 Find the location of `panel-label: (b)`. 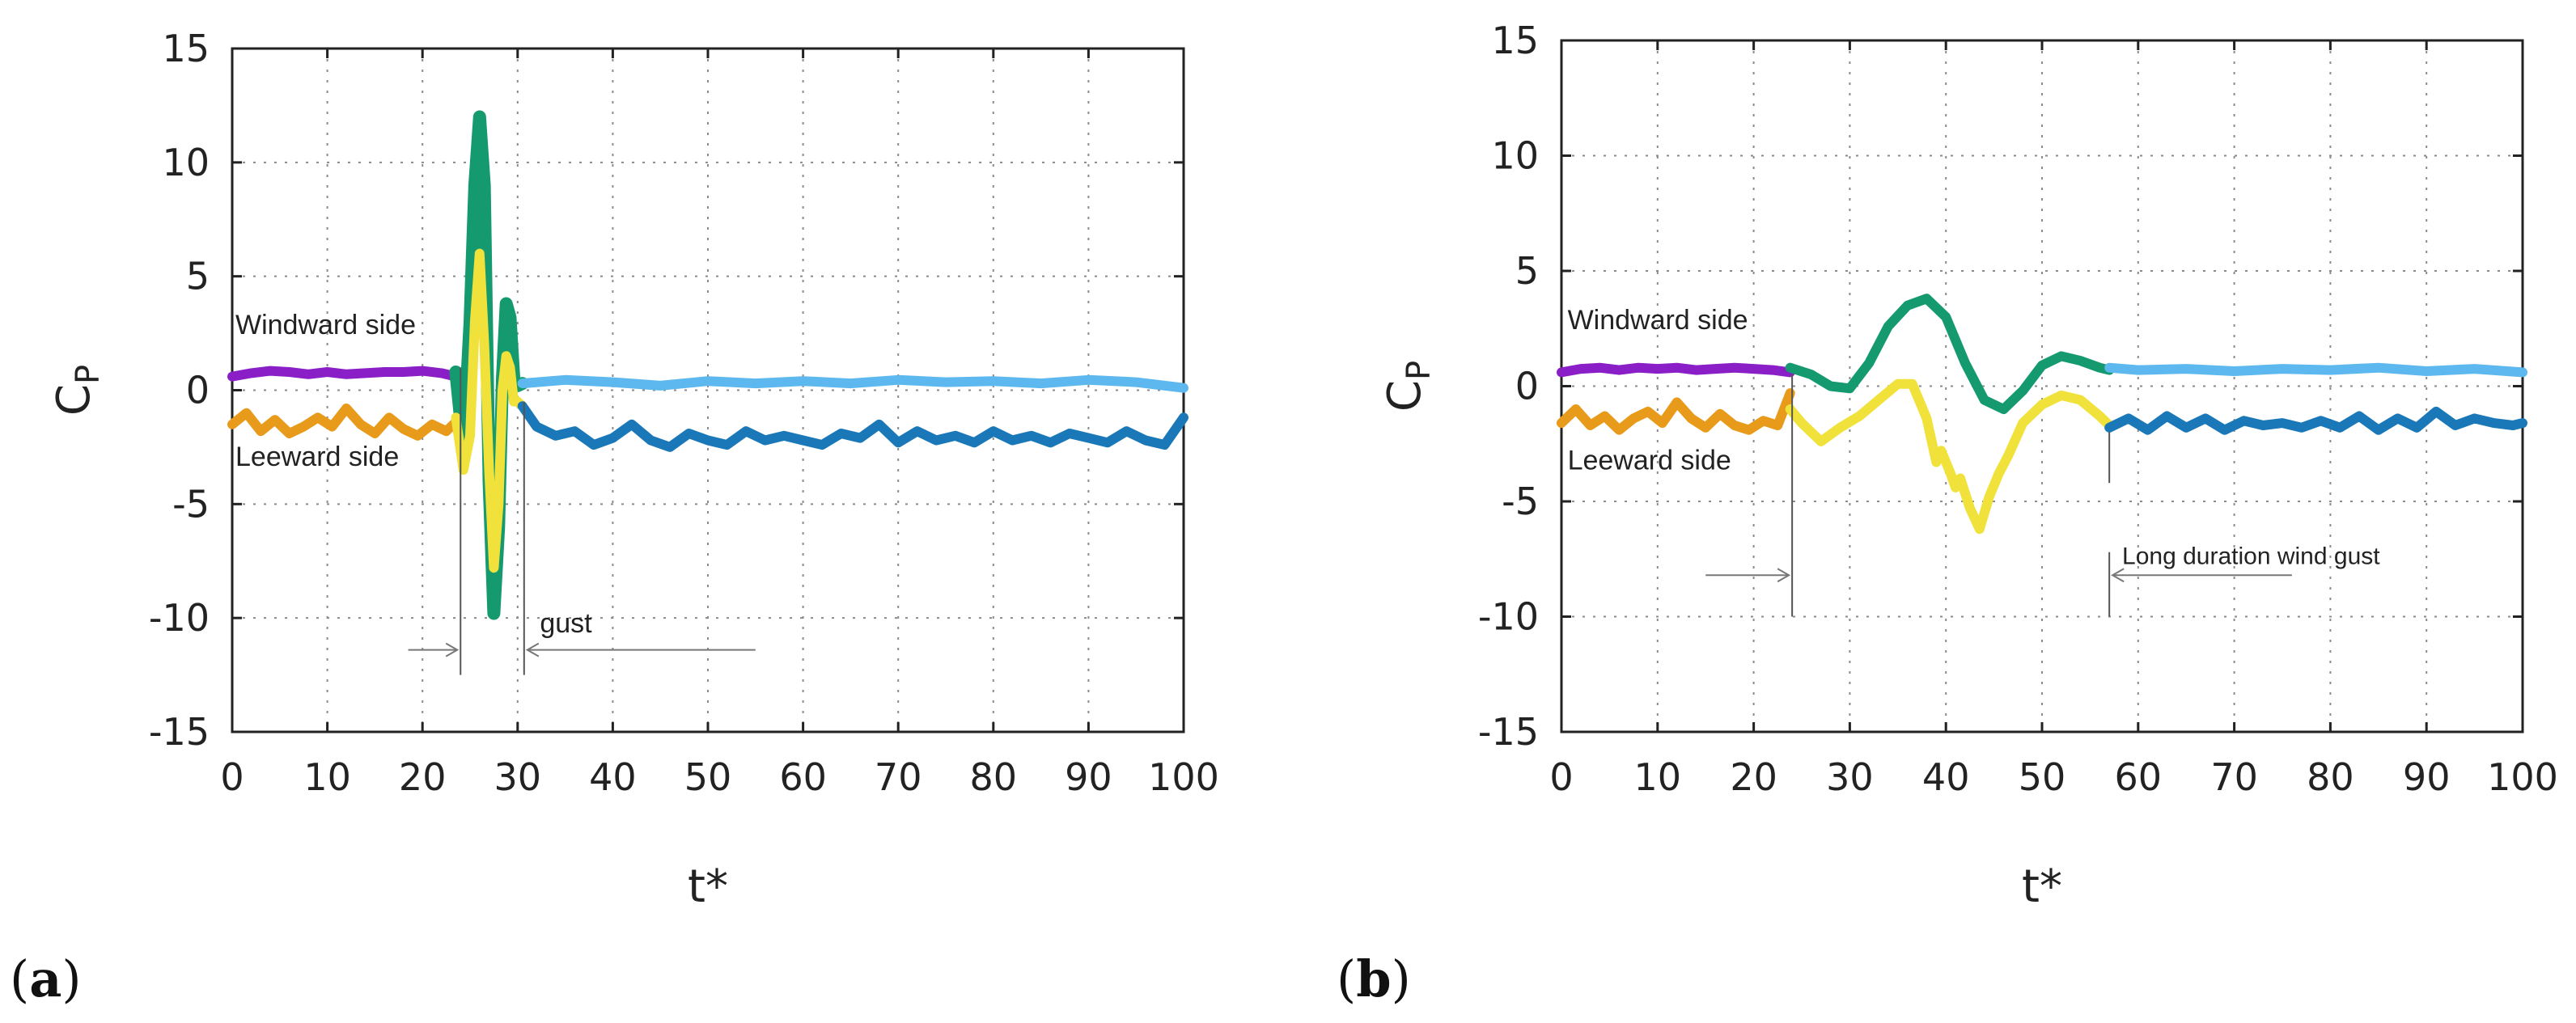

panel-label: (b) is located at coordinates (1374, 978).